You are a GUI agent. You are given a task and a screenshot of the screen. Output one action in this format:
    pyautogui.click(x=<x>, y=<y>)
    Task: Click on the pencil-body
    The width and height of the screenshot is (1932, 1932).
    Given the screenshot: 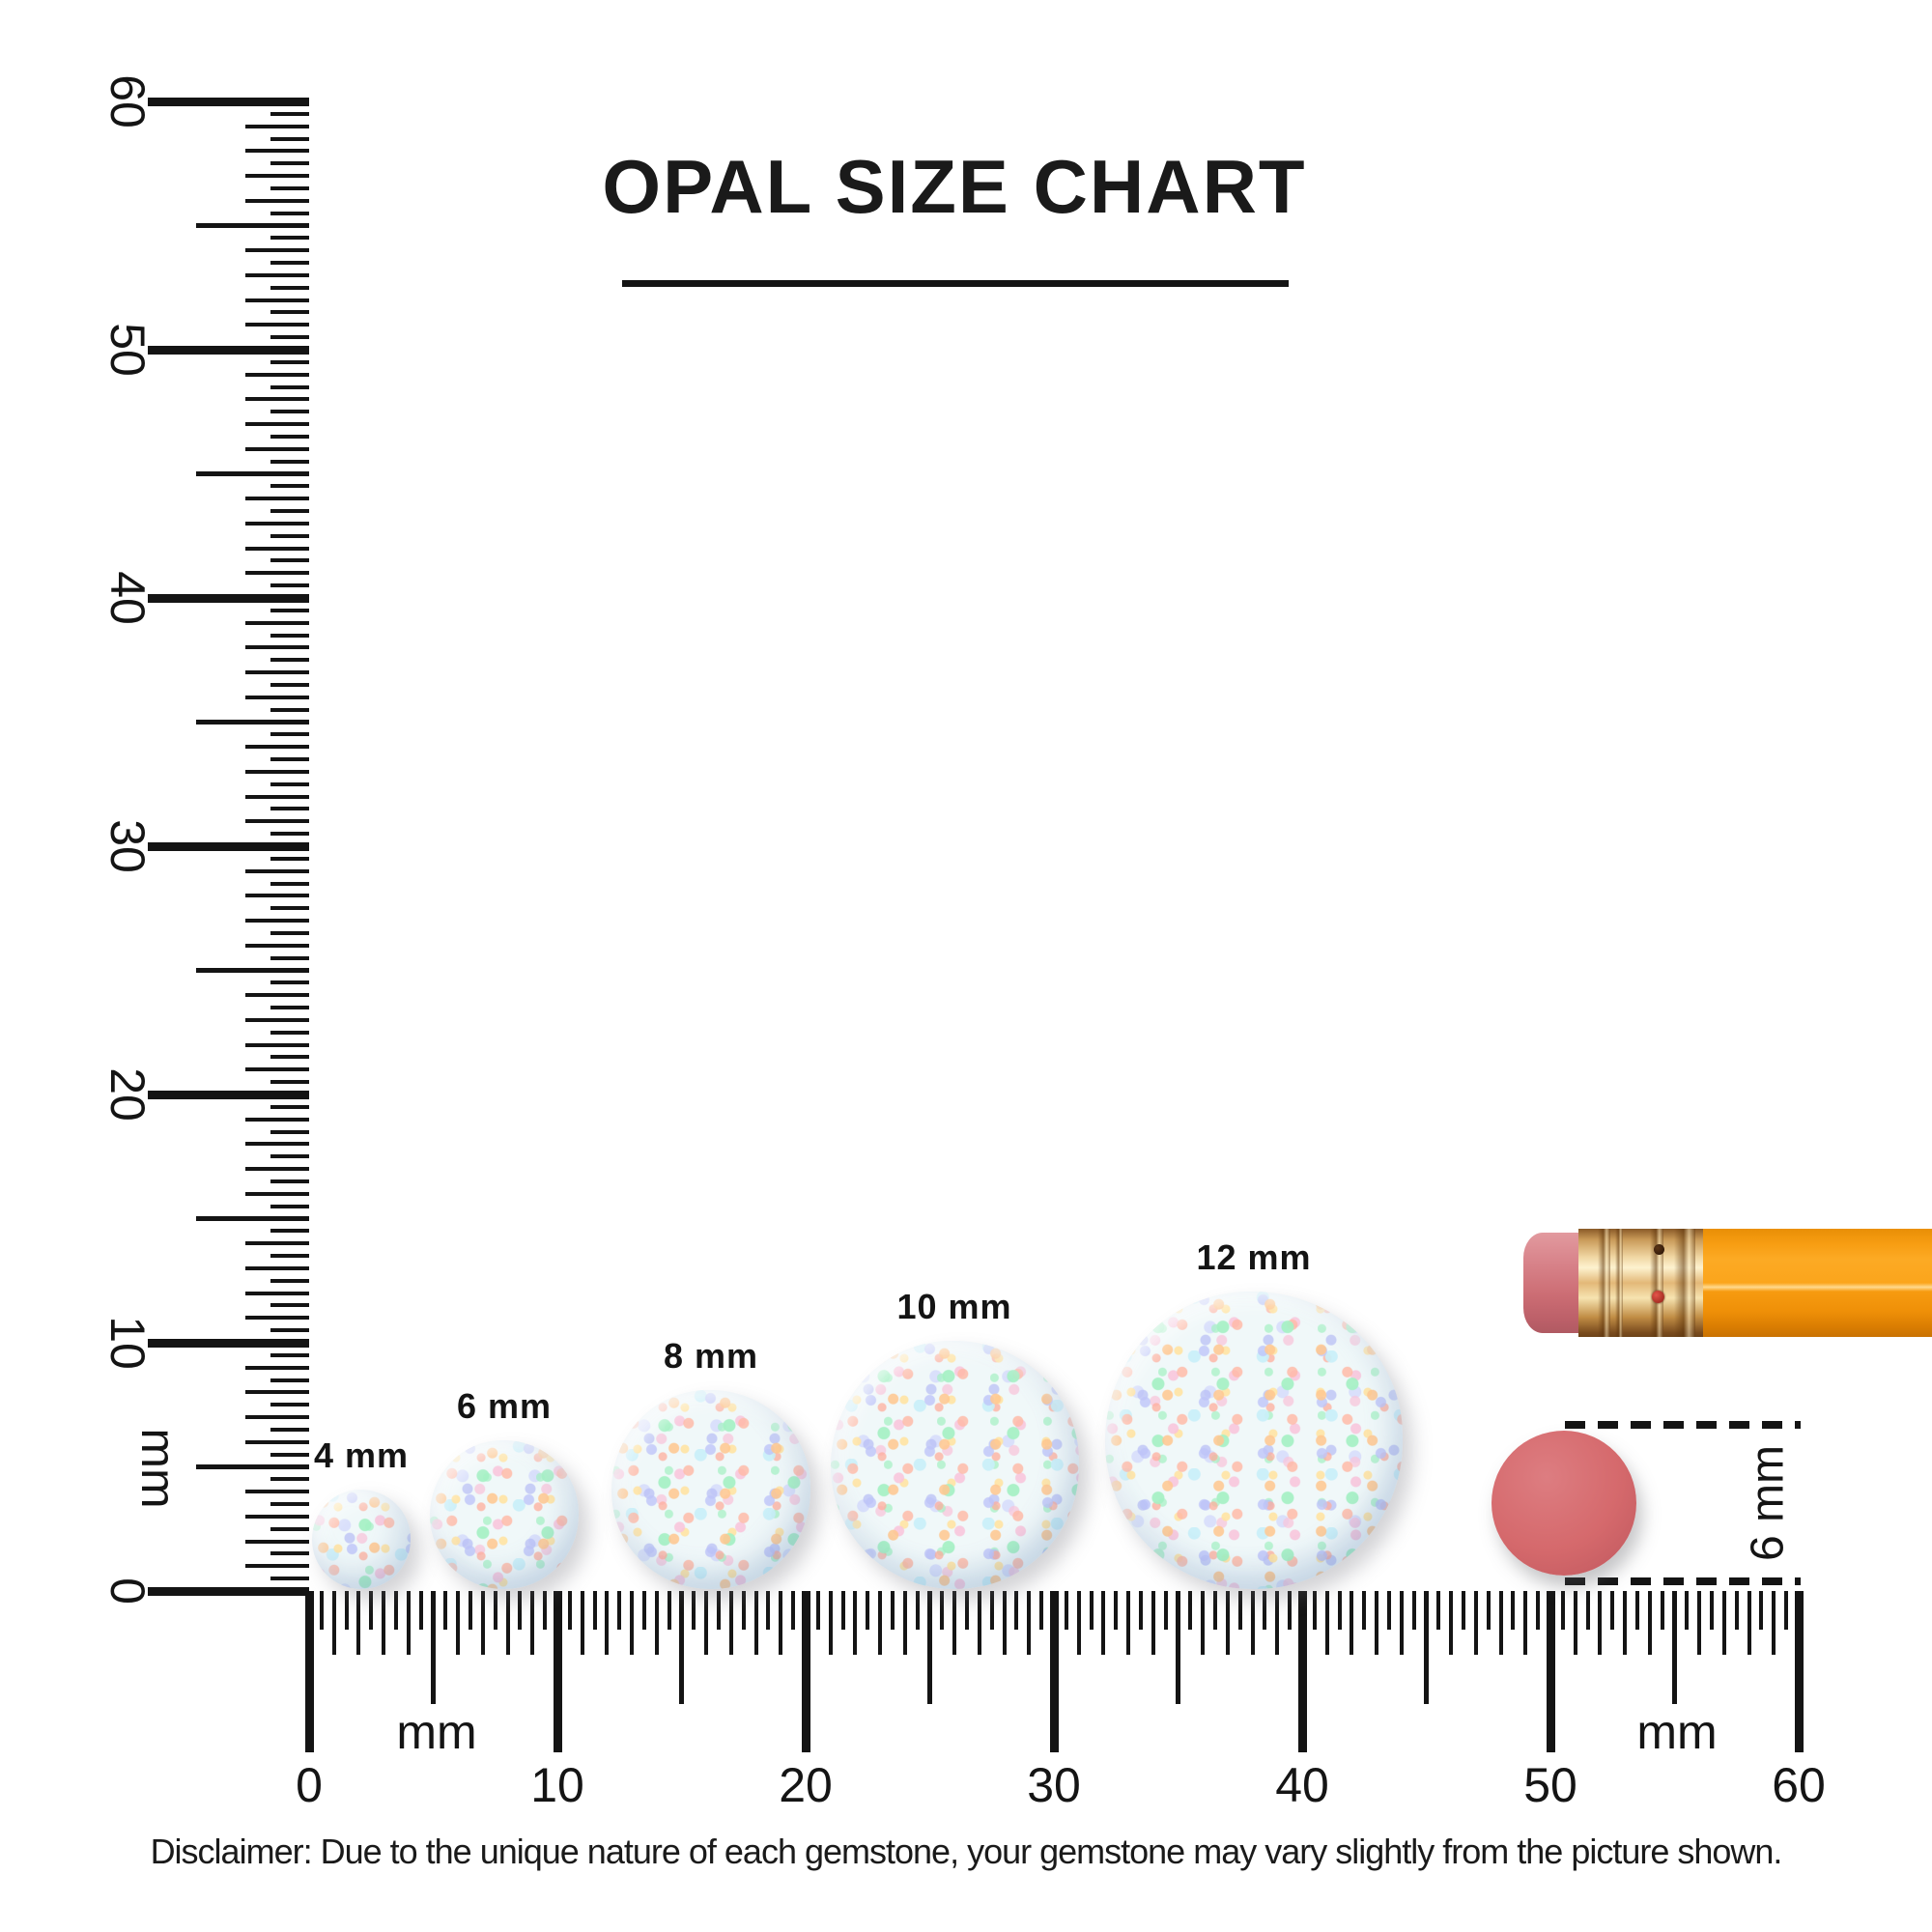 What is the action you would take?
    pyautogui.click(x=1817, y=1283)
    